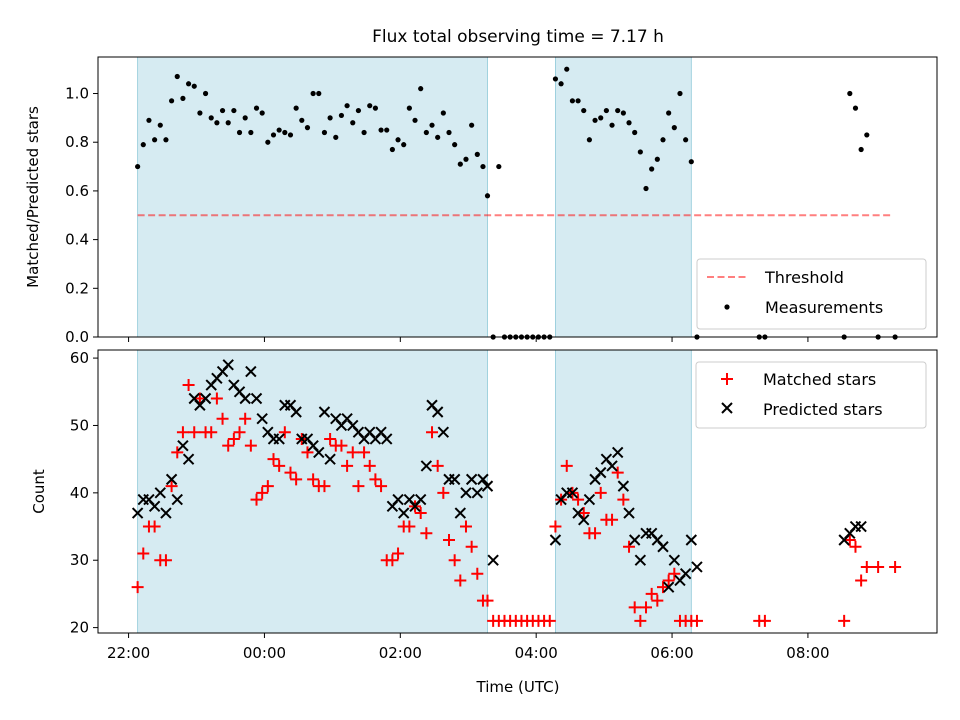 The image size is (960, 720). Describe the element at coordinates (727, 379) in the screenshot. I see `legend-matched-swatch` at that location.